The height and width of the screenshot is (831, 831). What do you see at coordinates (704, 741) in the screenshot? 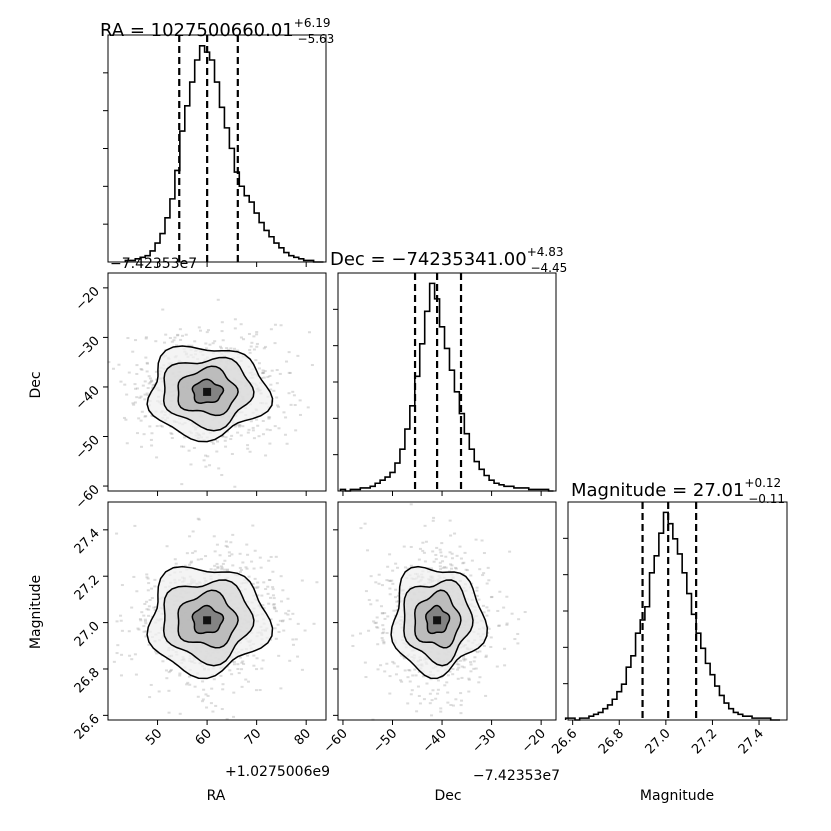
I see `x-tick-label: 27.2` at bounding box center [704, 741].